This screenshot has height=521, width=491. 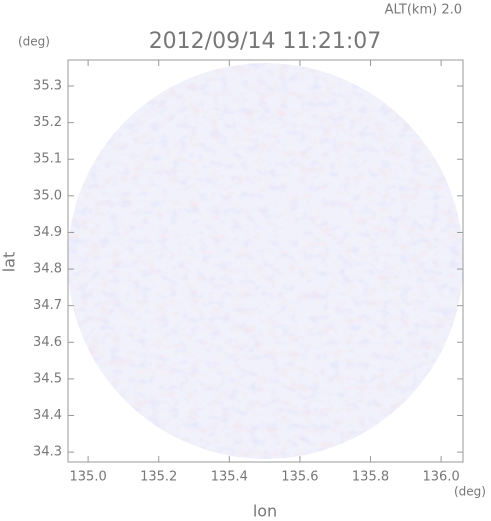 What do you see at coordinates (47, 378) in the screenshot?
I see `y-tick-label: 34.5` at bounding box center [47, 378].